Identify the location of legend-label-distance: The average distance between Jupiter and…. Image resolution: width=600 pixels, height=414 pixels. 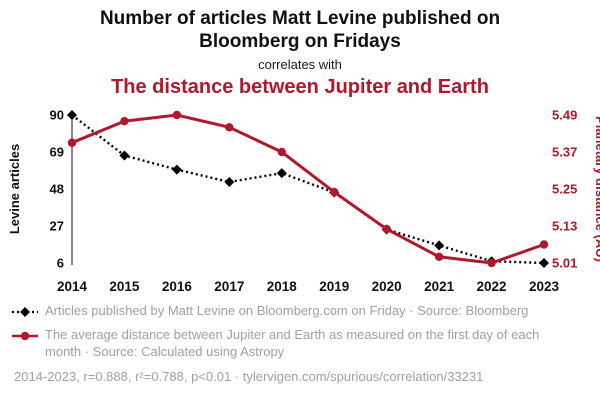
(292, 343).